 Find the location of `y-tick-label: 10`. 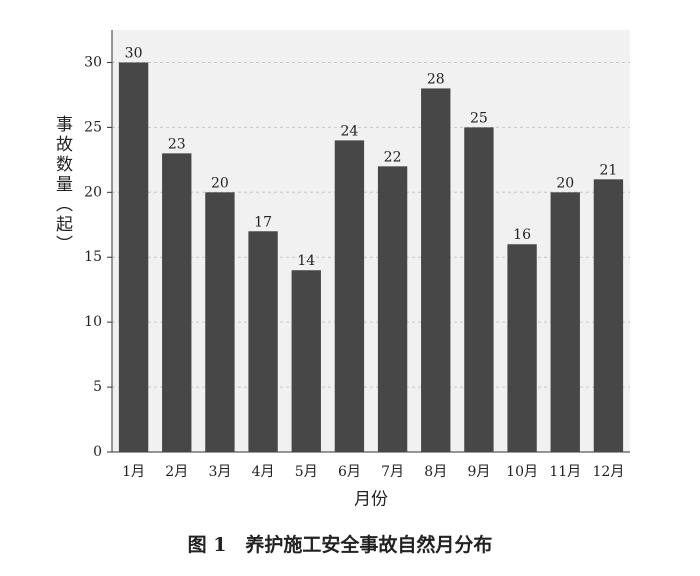

y-tick-label: 10 is located at coordinates (93, 322).